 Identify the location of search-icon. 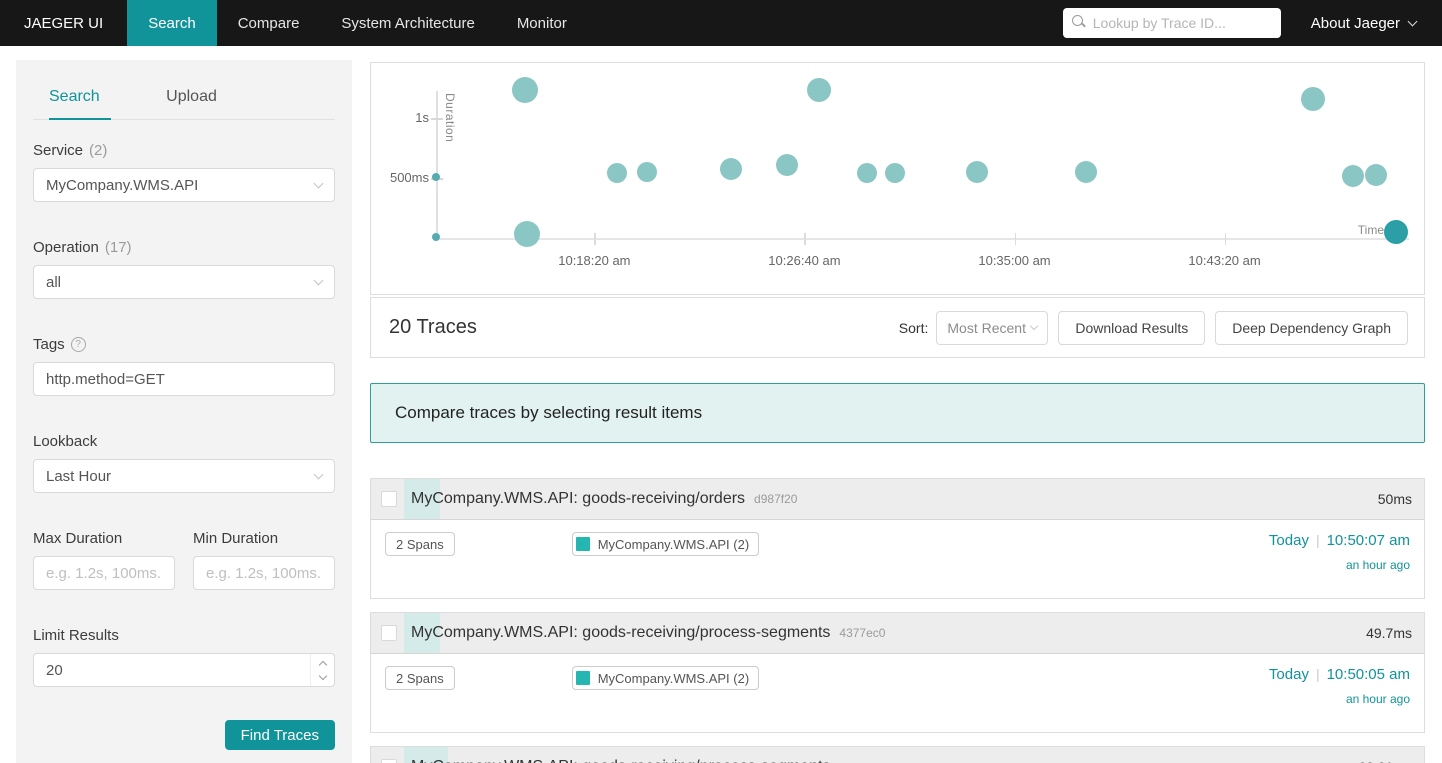
(1077, 20).